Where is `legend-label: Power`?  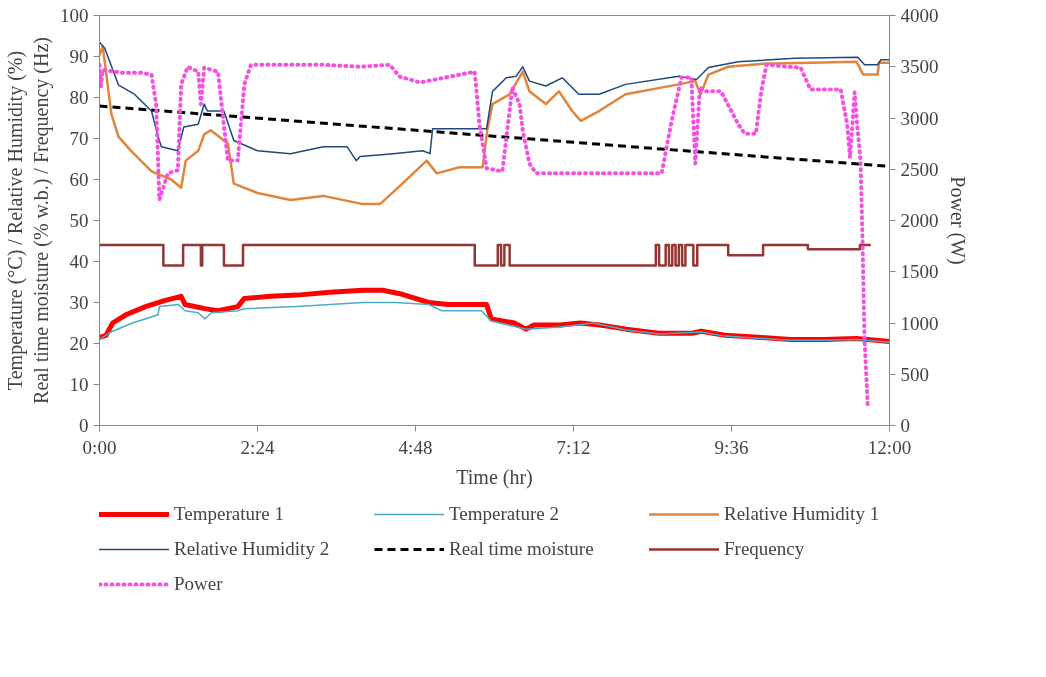 legend-label: Power is located at coordinates (199, 584).